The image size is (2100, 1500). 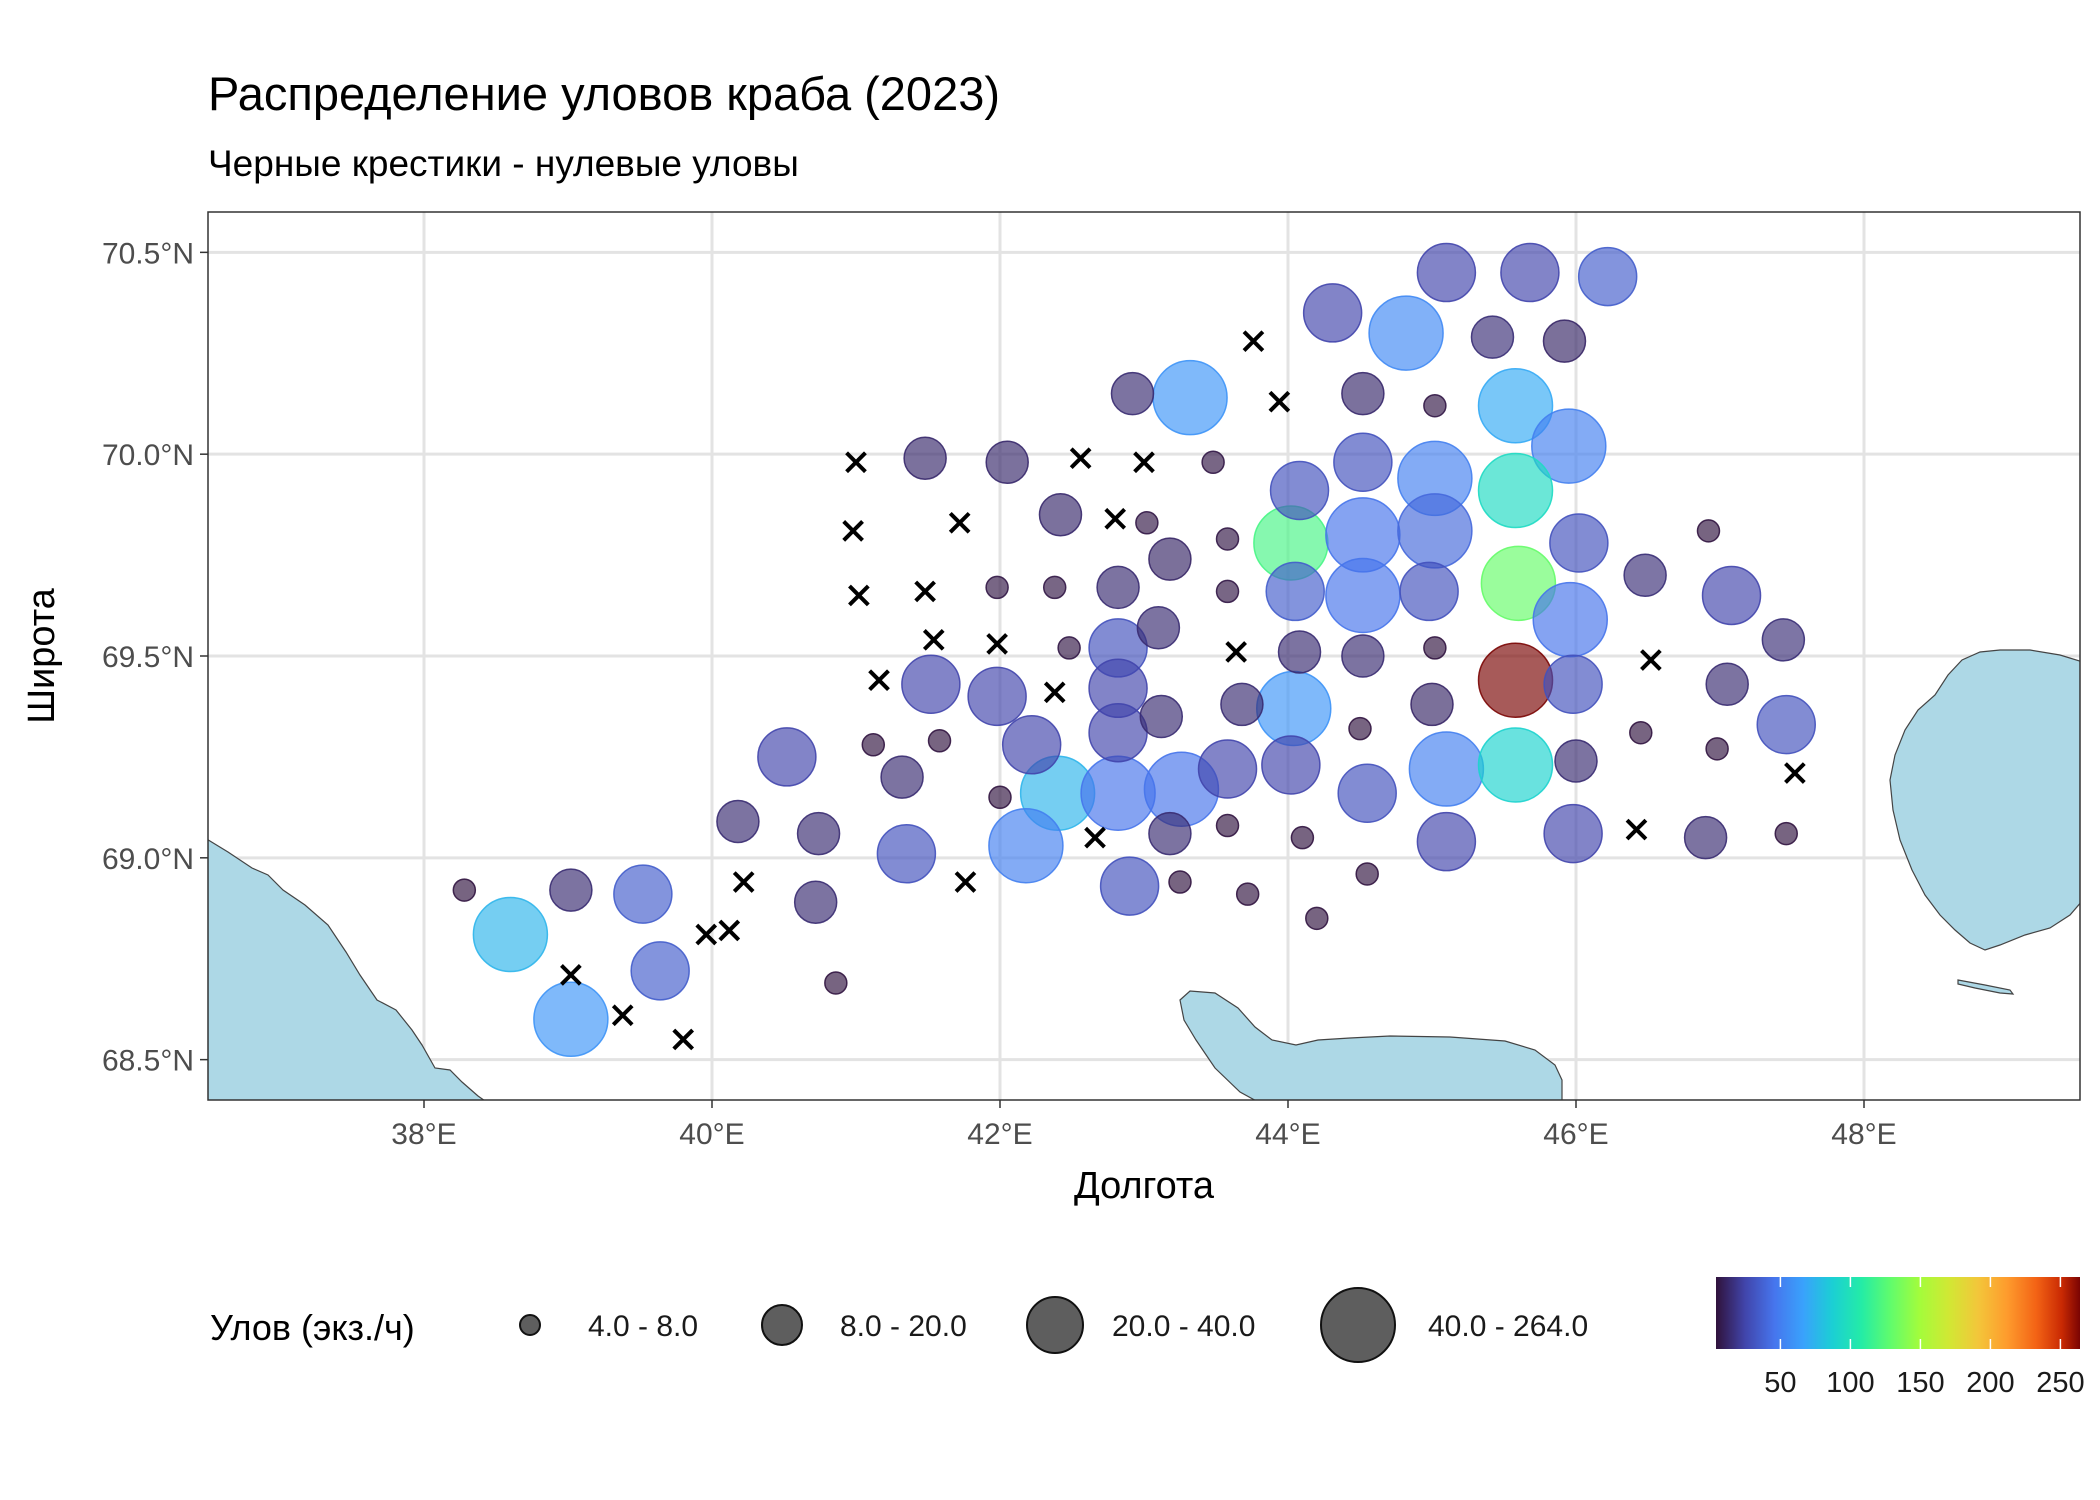 What do you see at coordinates (1287, 1134) in the screenshot?
I see `x-tick-label: 44°E` at bounding box center [1287, 1134].